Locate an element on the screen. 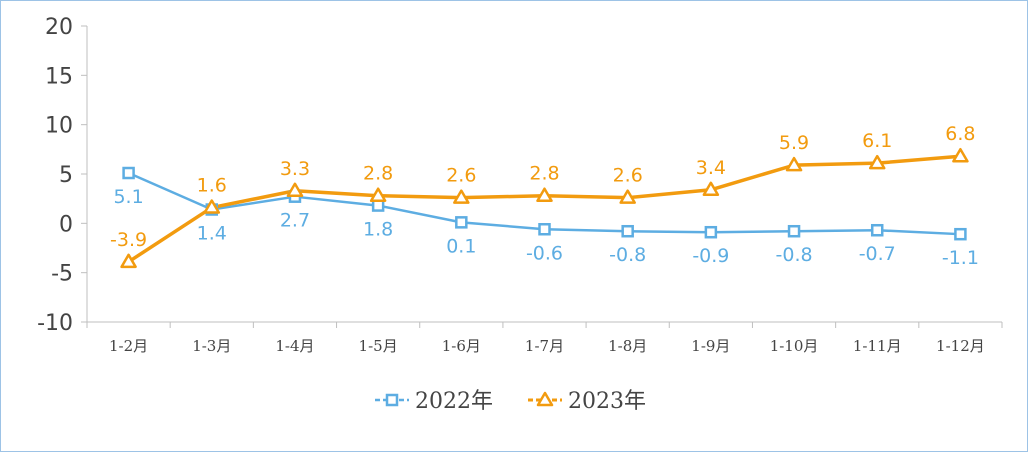 The width and height of the screenshot is (1028, 452). y-tick-label: 5 is located at coordinates (66, 175).